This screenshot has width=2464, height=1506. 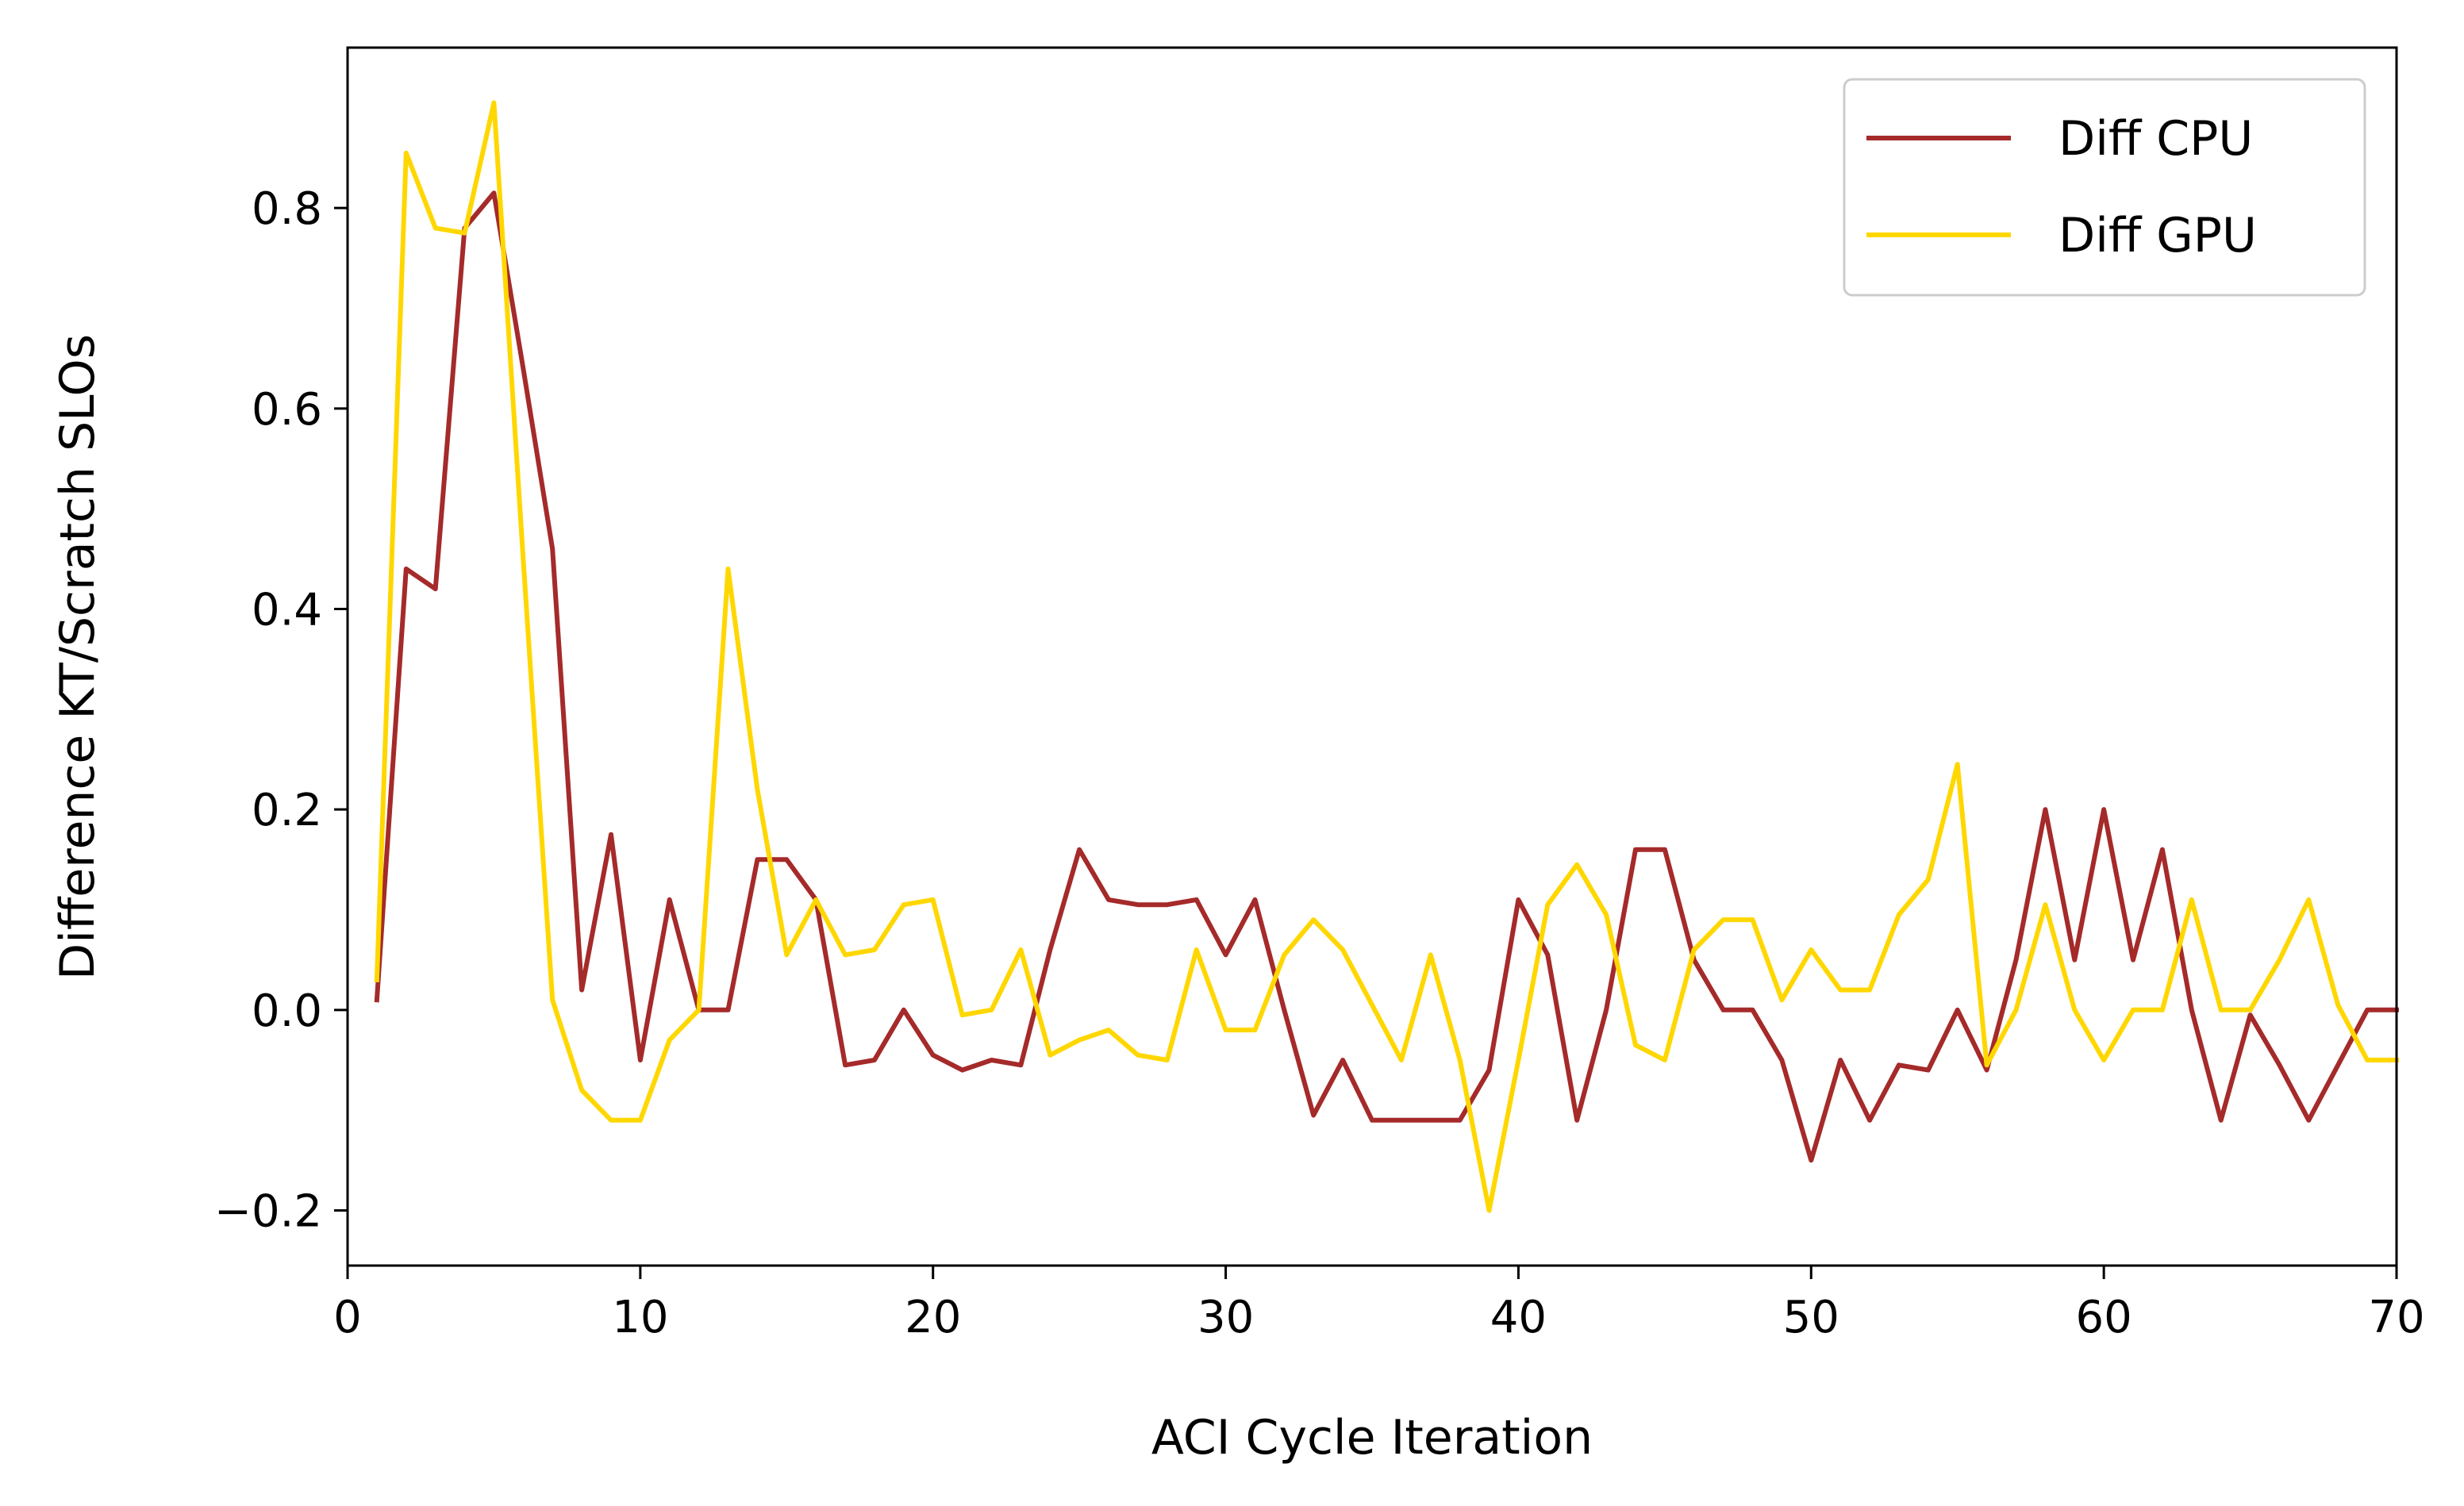 What do you see at coordinates (347, 1317) in the screenshot?
I see `x-tick-label: 0` at bounding box center [347, 1317].